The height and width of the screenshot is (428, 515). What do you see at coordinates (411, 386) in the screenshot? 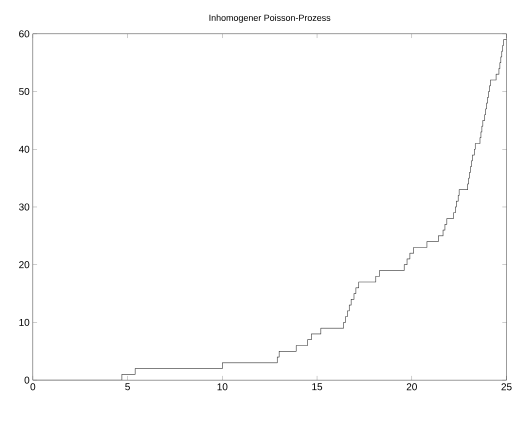
I see `x-tick-label: 20` at bounding box center [411, 386].